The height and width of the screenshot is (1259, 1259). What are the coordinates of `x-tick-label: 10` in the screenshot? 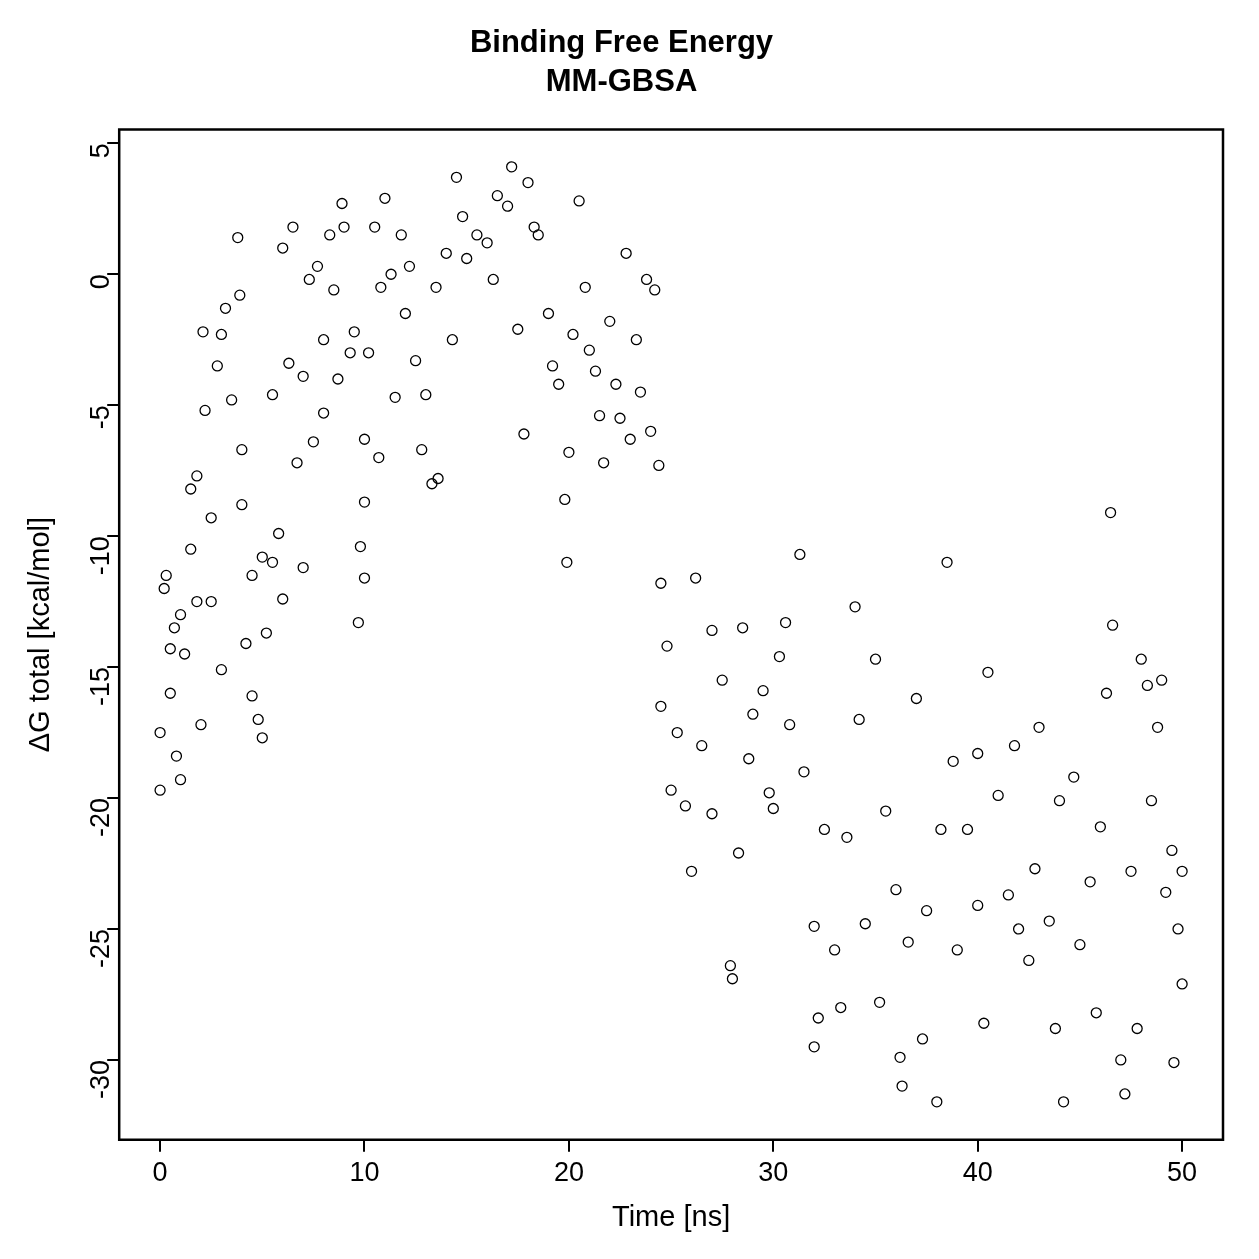 It's located at (364, 1172).